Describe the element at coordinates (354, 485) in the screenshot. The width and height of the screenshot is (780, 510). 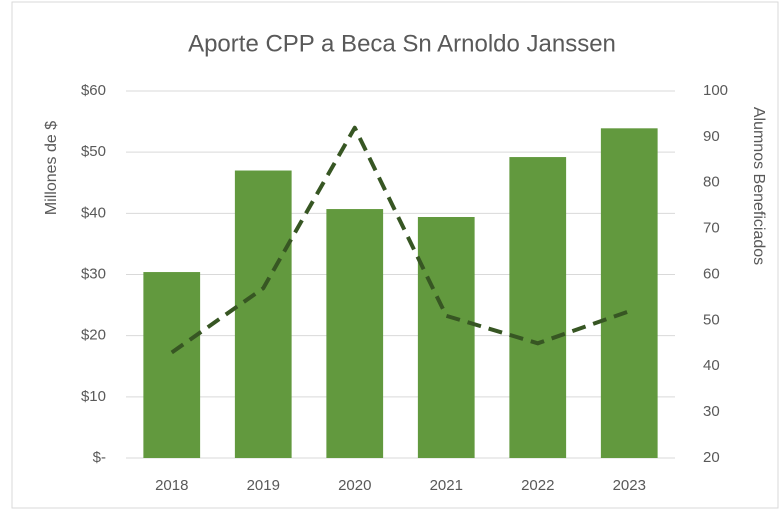
I see `x-tick-label: 2020` at that location.